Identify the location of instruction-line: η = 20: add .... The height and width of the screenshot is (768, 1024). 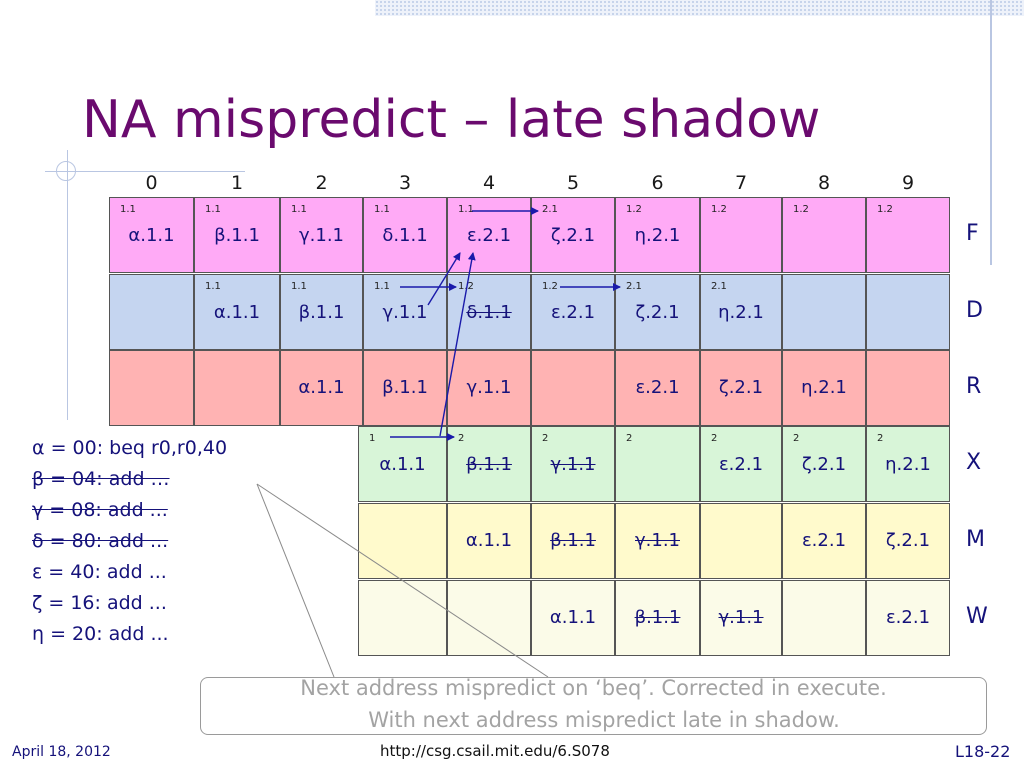
(100, 634).